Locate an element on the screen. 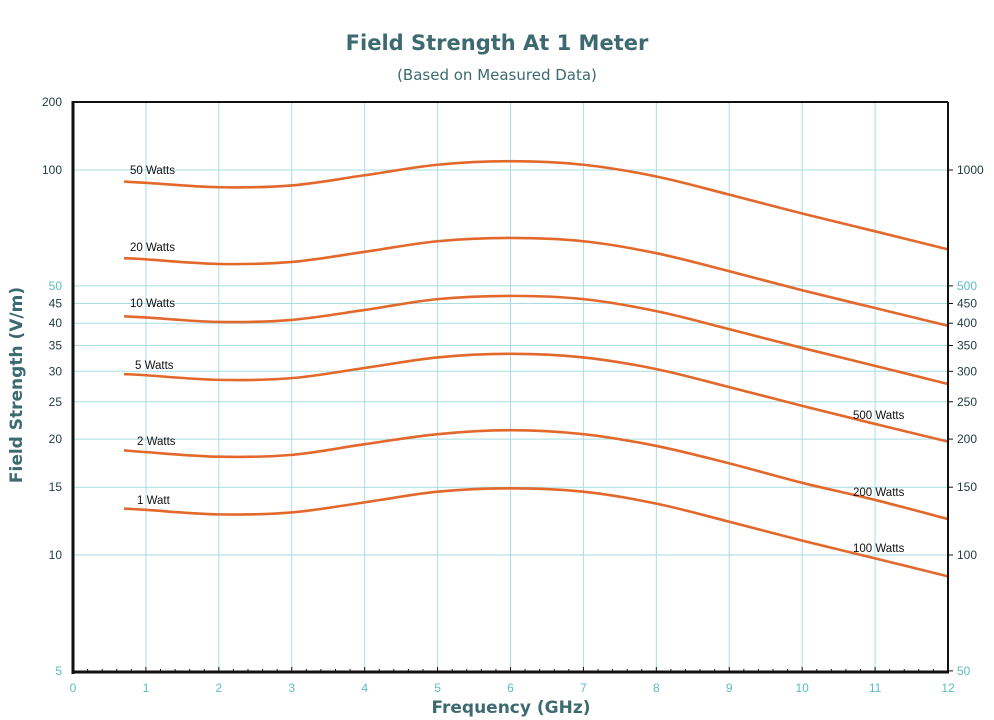 The height and width of the screenshot is (720, 994). y-tick-label-left: 30 is located at coordinates (56, 371).